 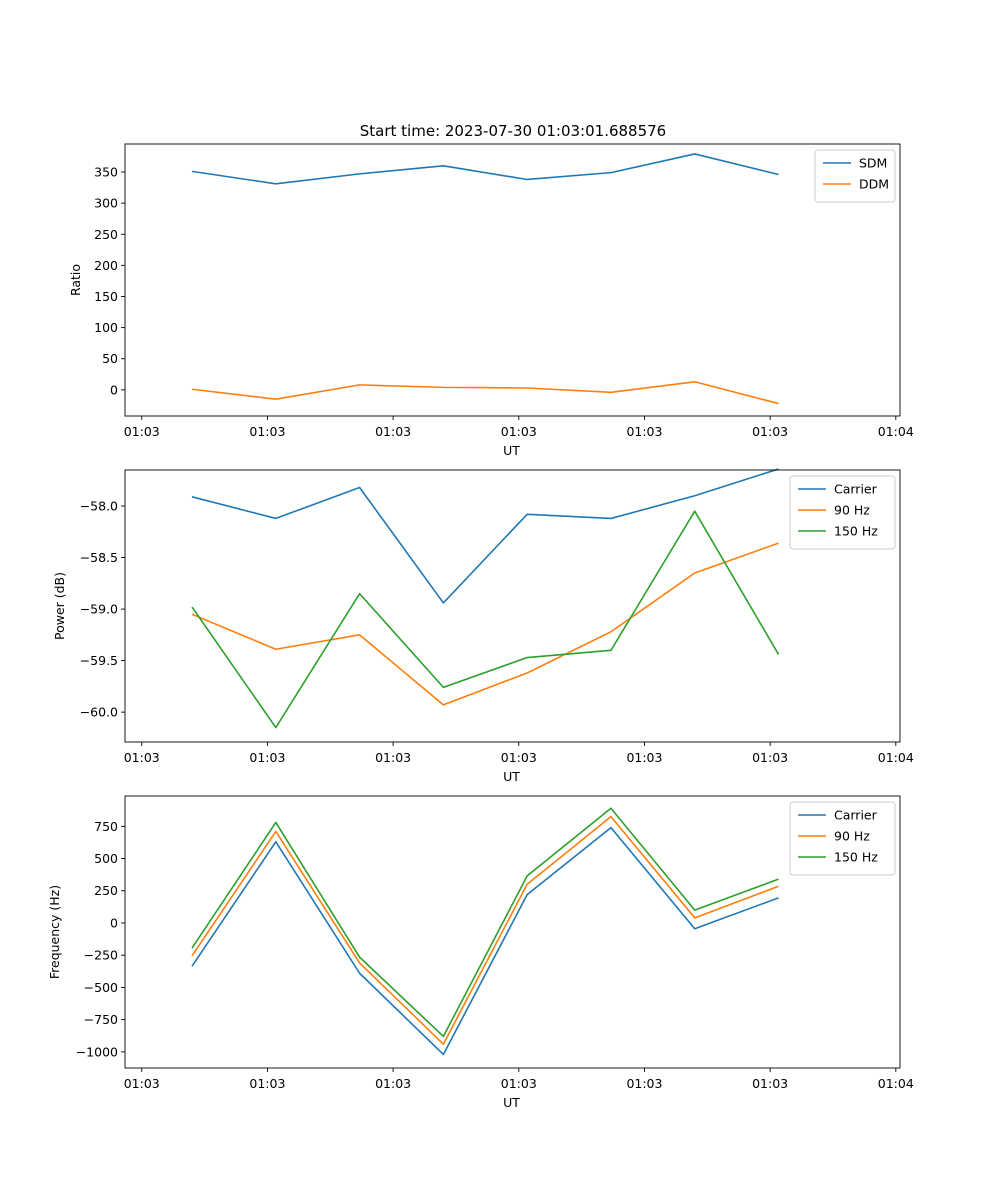 What do you see at coordinates (101, 987) in the screenshot?
I see `y-tick-label: −500` at bounding box center [101, 987].